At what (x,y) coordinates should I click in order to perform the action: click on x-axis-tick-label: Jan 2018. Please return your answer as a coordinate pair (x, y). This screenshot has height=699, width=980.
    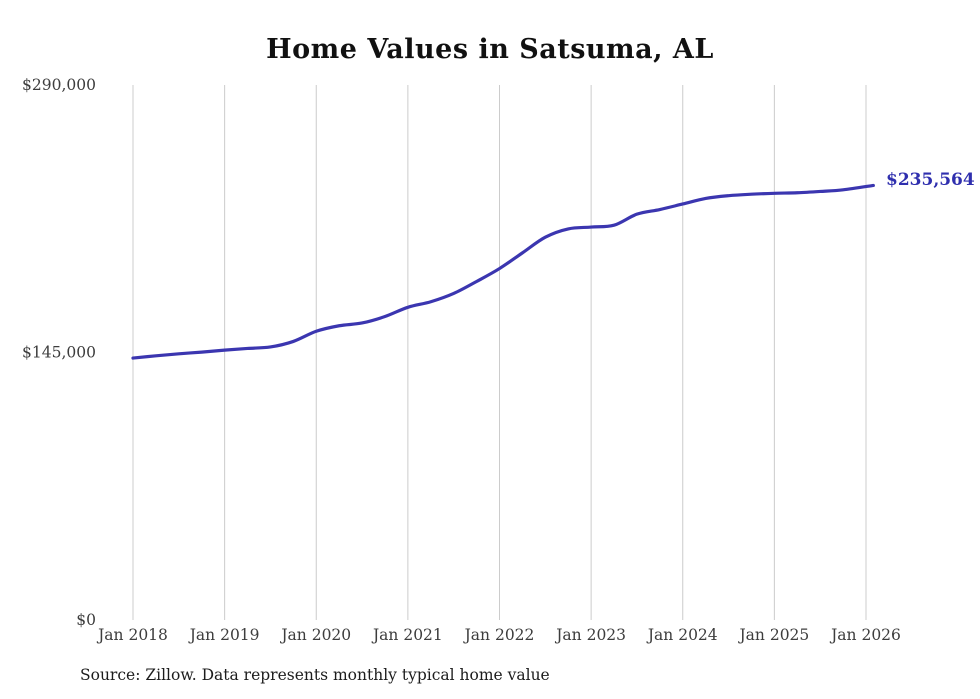
    Looking at the image, I should click on (132, 635).